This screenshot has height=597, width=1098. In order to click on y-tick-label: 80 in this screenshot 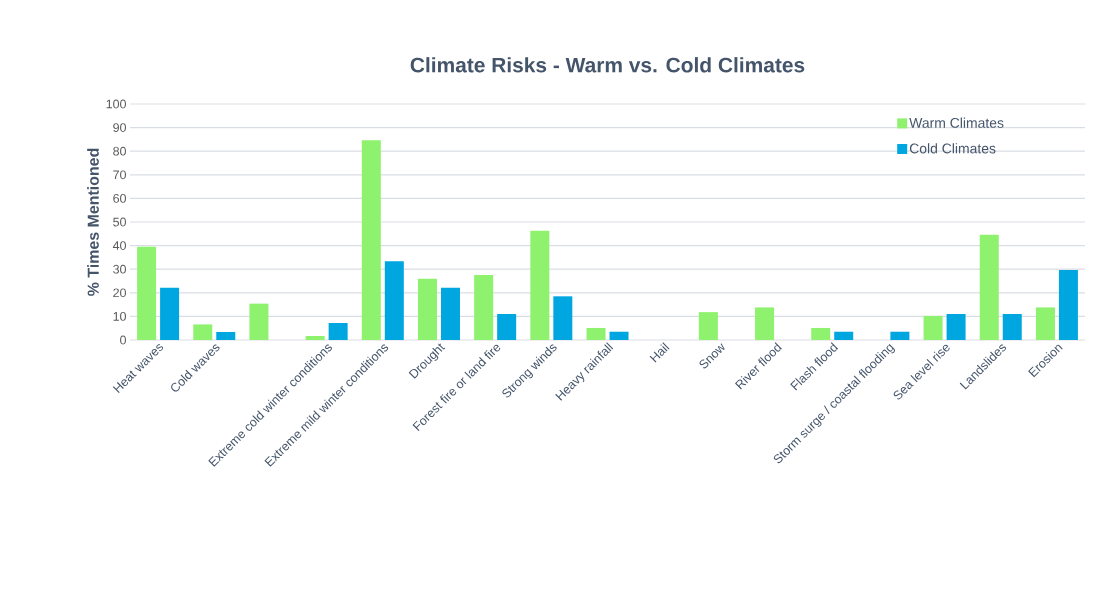, I will do `click(119, 151)`.